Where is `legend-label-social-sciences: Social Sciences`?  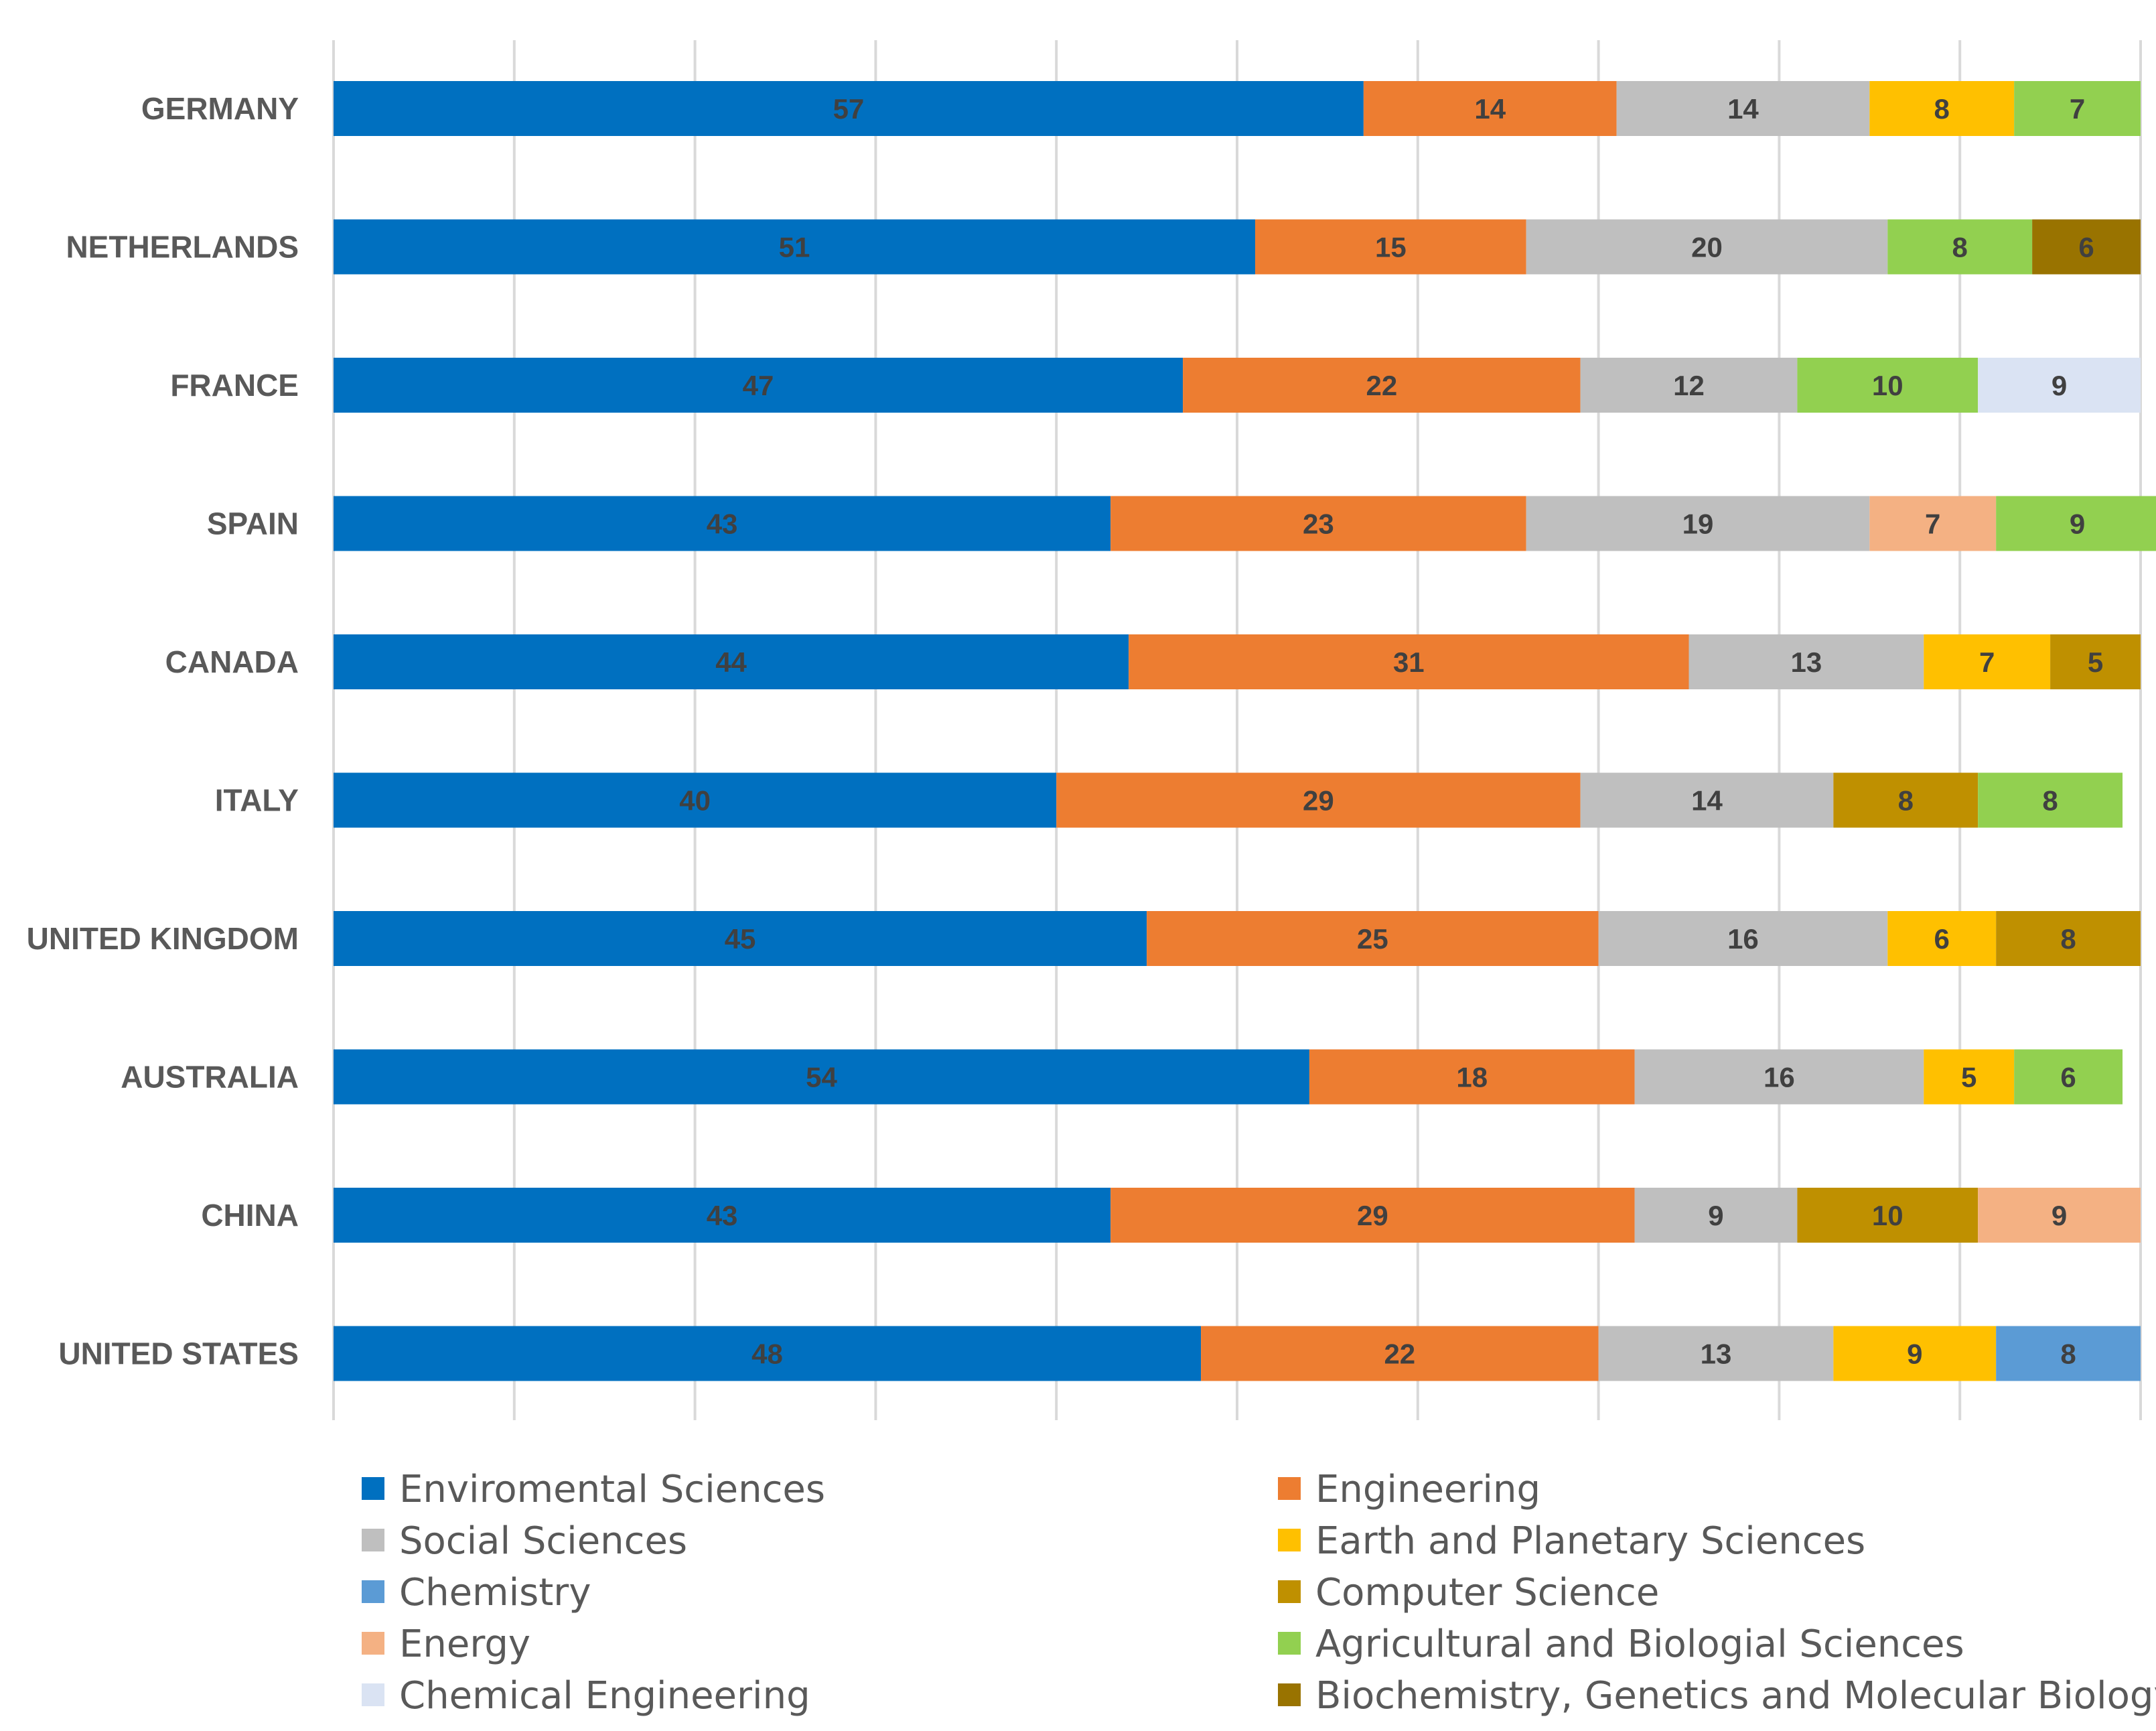
legend-label-social-sciences: Social Sciences is located at coordinates (543, 1541).